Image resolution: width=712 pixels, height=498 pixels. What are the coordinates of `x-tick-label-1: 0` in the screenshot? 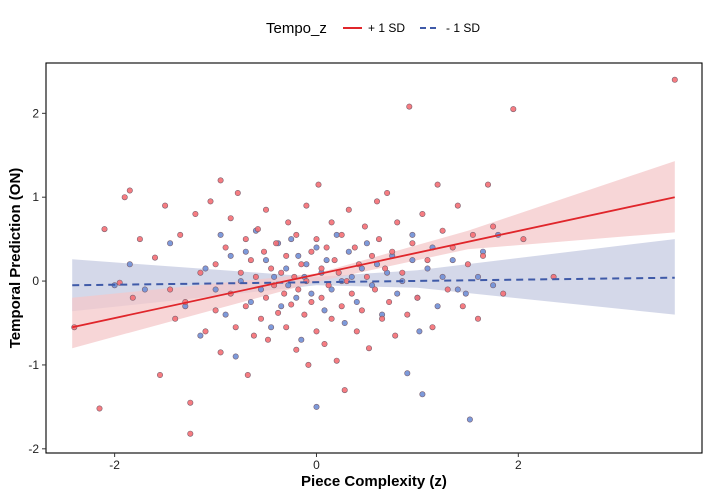 It's located at (316, 465).